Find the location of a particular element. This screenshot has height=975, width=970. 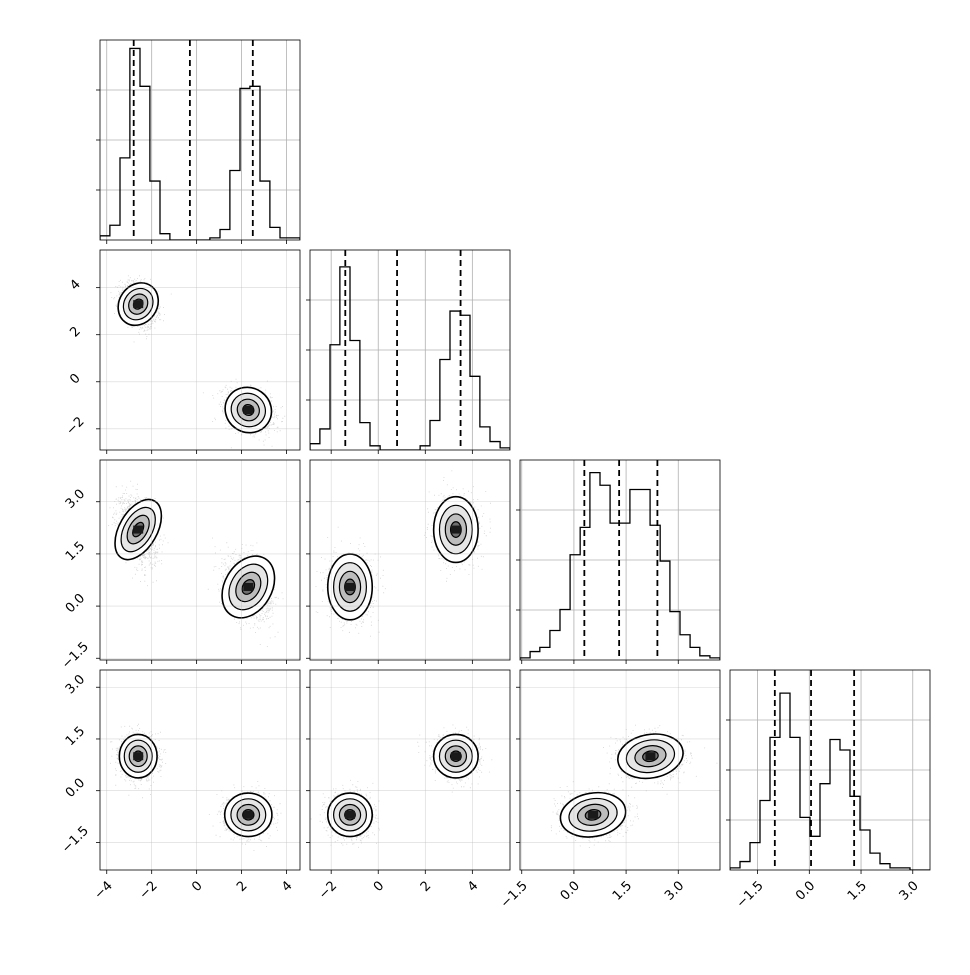

panel-2-0: −1.5 0.0 1.5 3.0 is located at coordinates (180, 565).